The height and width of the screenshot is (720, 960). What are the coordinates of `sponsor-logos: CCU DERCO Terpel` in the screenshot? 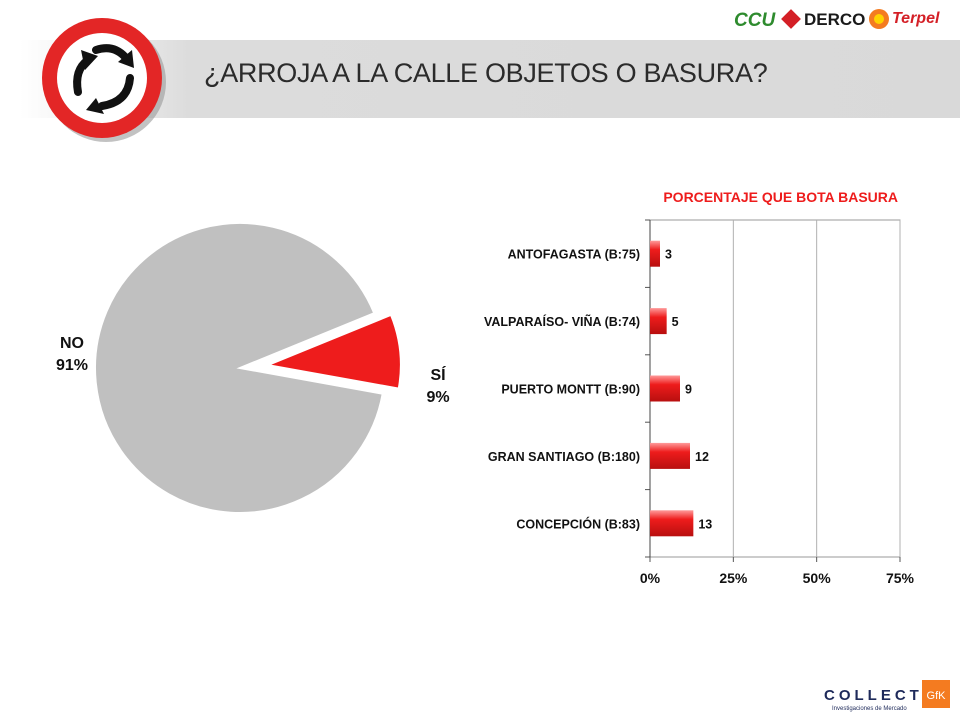 It's located at (842, 20).